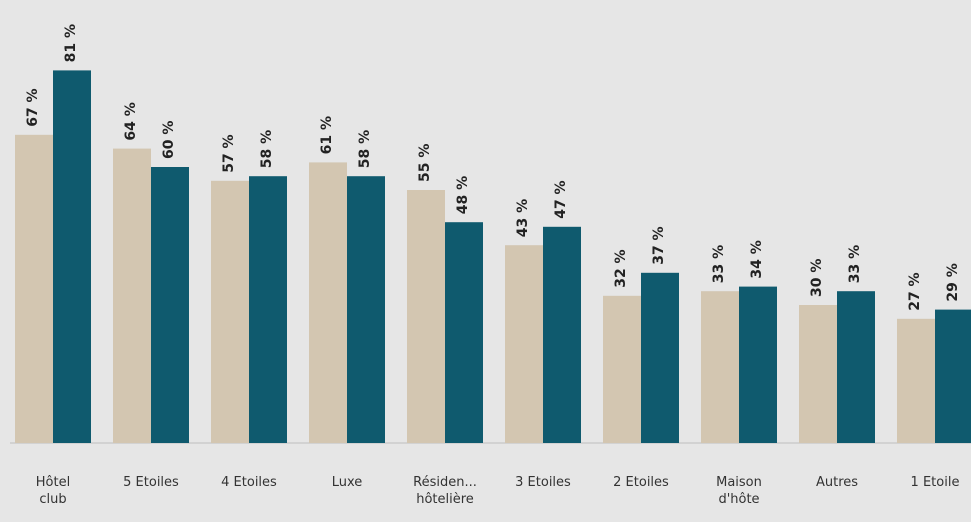 The width and height of the screenshot is (971, 522). Describe the element at coordinates (621, 268) in the screenshot. I see `value-label-series-1-7: 32 %` at that location.